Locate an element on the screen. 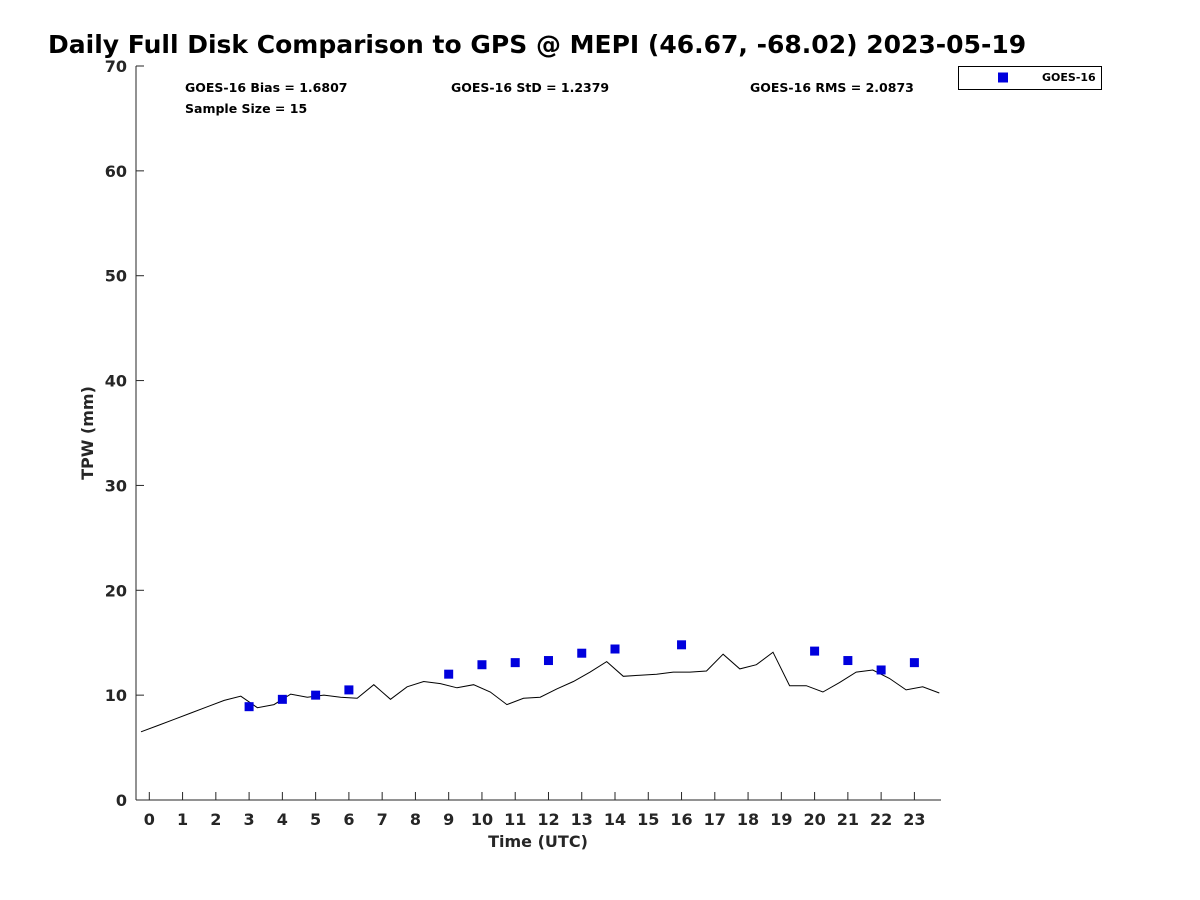 Image resolution: width=1200 pixels, height=900 pixels. std-stat: GOES-16 StD = 1.2379 is located at coordinates (530, 87).